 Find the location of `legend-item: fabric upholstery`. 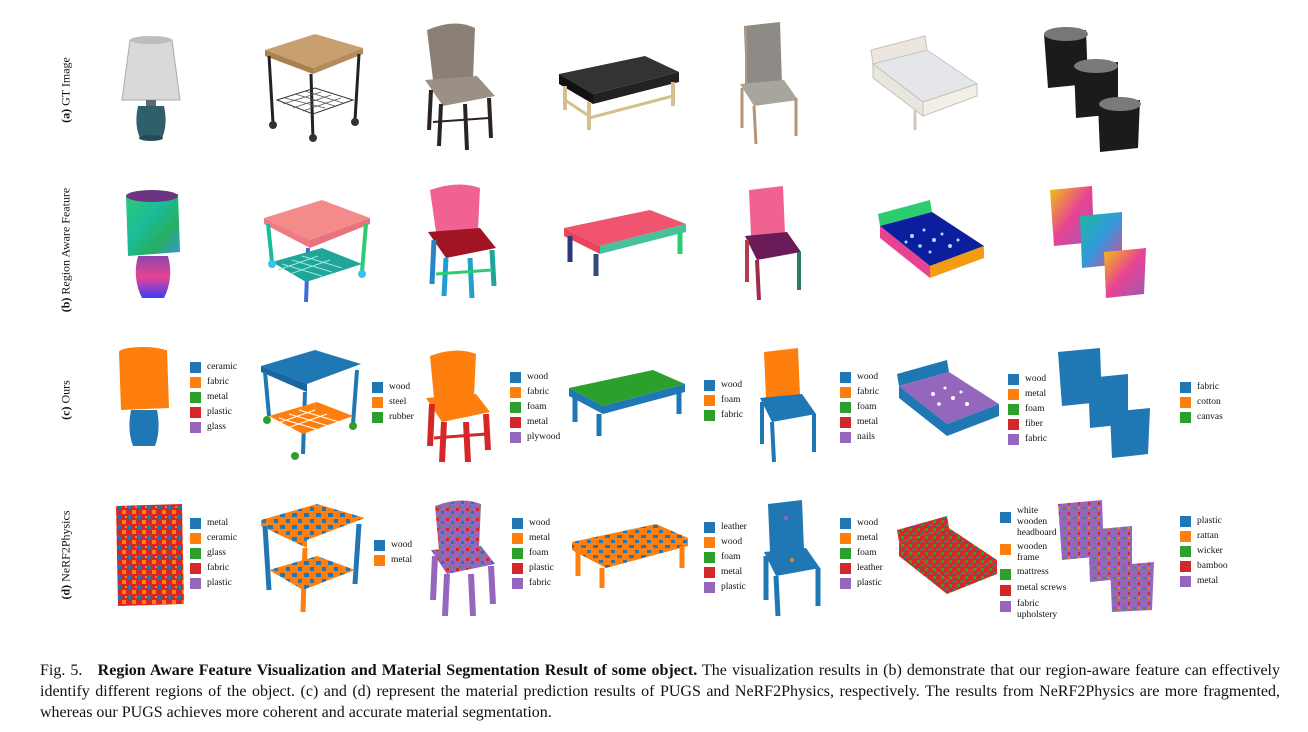

legend-item: fabric upholstery is located at coordinates (1034, 610).